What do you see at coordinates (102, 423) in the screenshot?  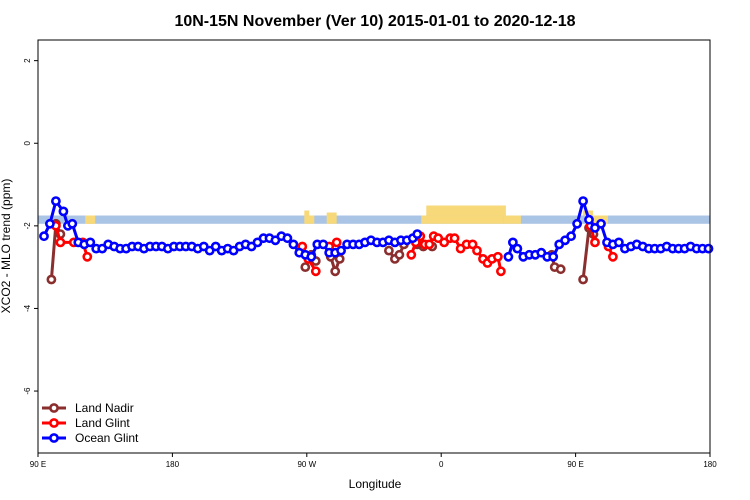 I see `legend-label: Land Glint` at bounding box center [102, 423].